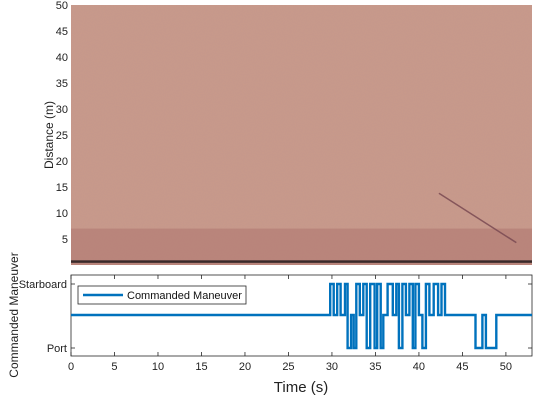 Image resolution: width=535 pixels, height=402 pixels. What do you see at coordinates (62, 58) in the screenshot?
I see `heatmap-y-tick-label: 40` at bounding box center [62, 58].